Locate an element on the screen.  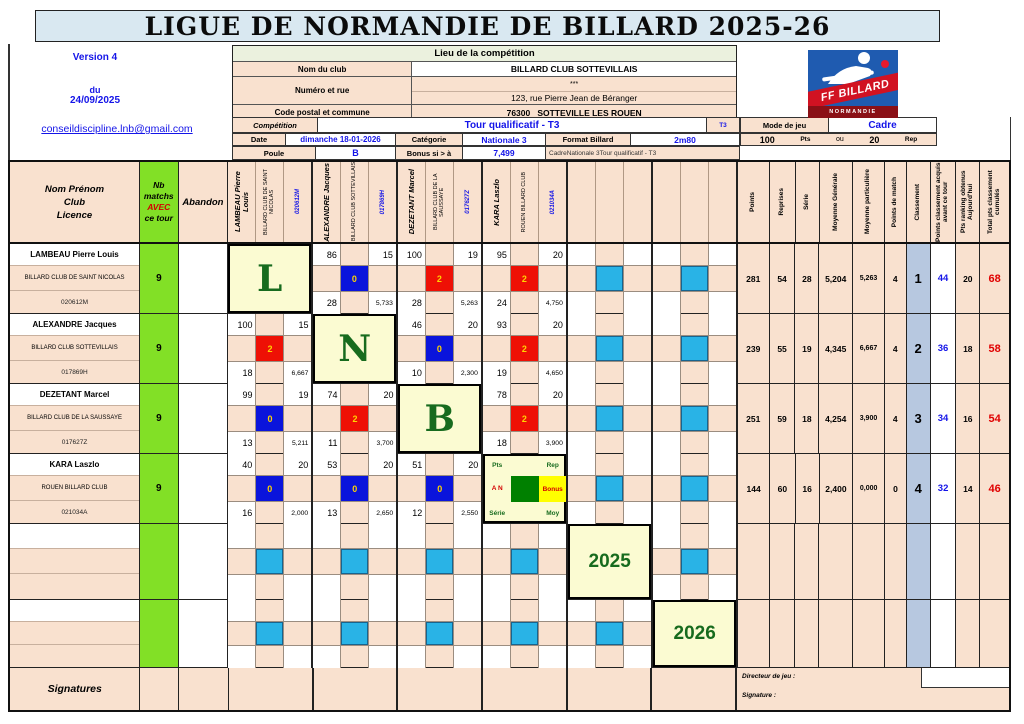
header-nom-prenom: Nom Prénom is located at coordinates (74, 189).